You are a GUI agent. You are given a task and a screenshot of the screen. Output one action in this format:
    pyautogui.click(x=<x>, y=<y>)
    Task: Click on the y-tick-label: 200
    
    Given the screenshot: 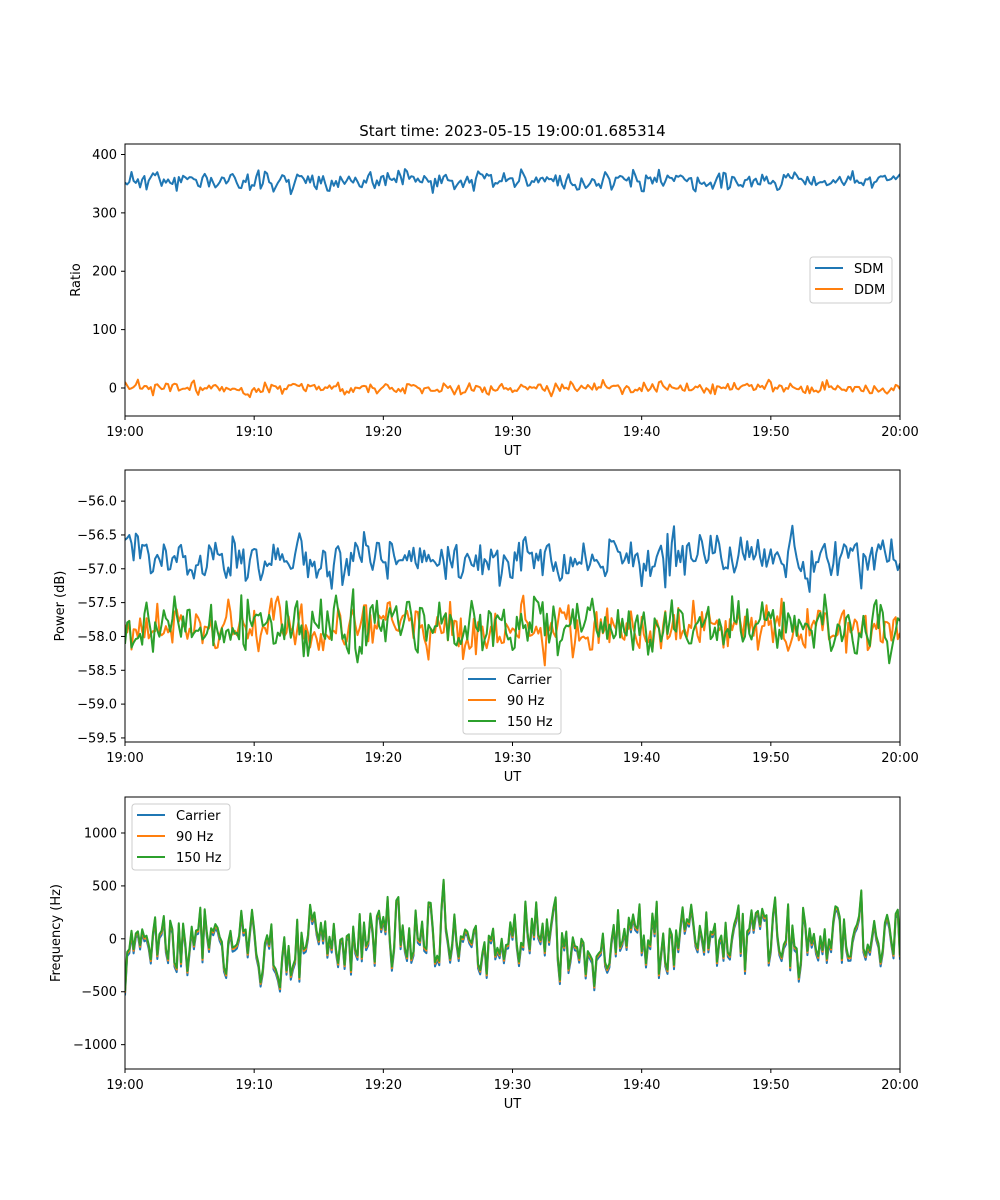 What is the action you would take?
    pyautogui.click(x=104, y=272)
    